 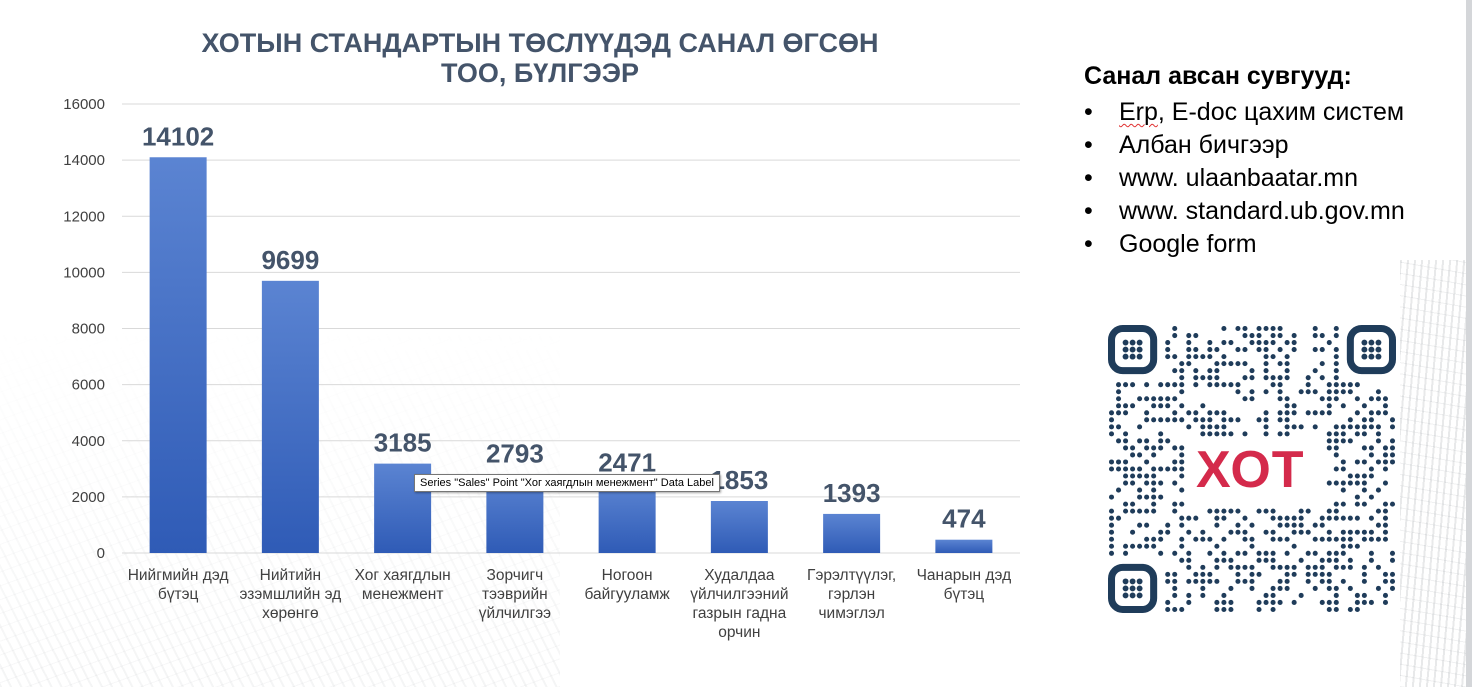 I want to click on qr-code-icon, so click(x=1252, y=469).